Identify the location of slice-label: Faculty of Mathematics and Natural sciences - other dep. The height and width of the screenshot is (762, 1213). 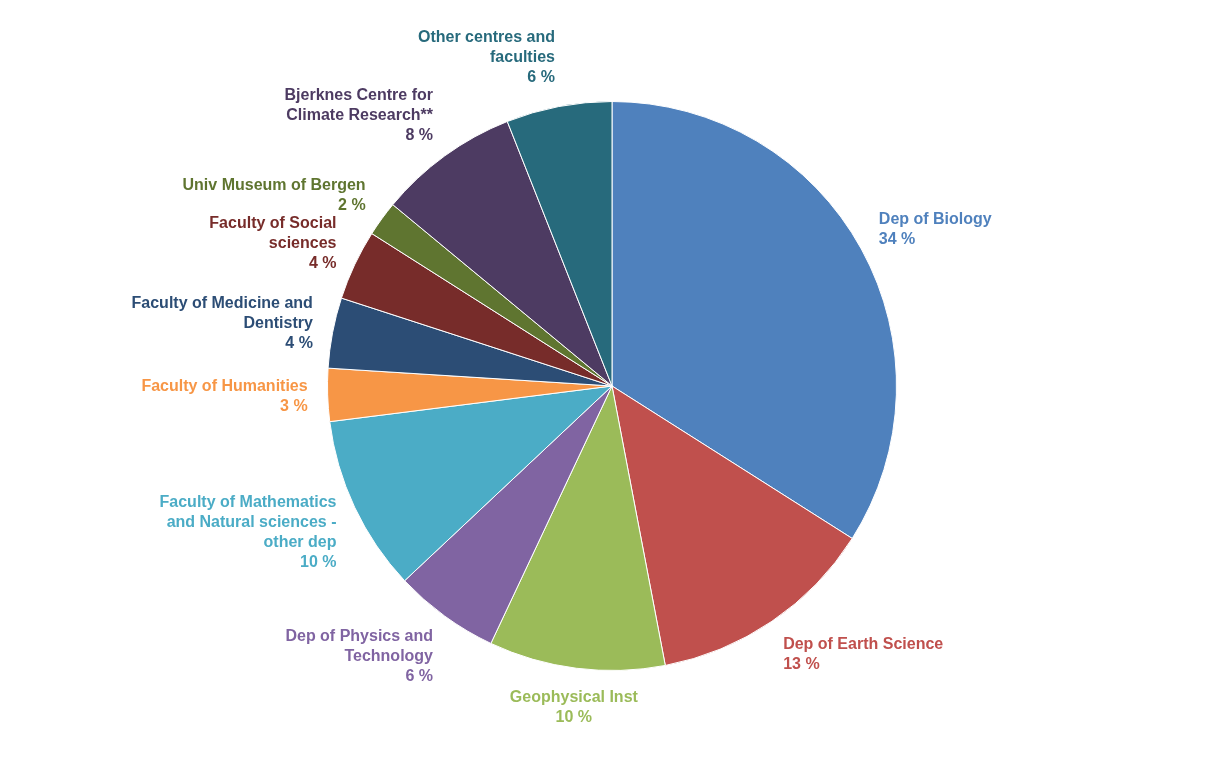
(248, 522).